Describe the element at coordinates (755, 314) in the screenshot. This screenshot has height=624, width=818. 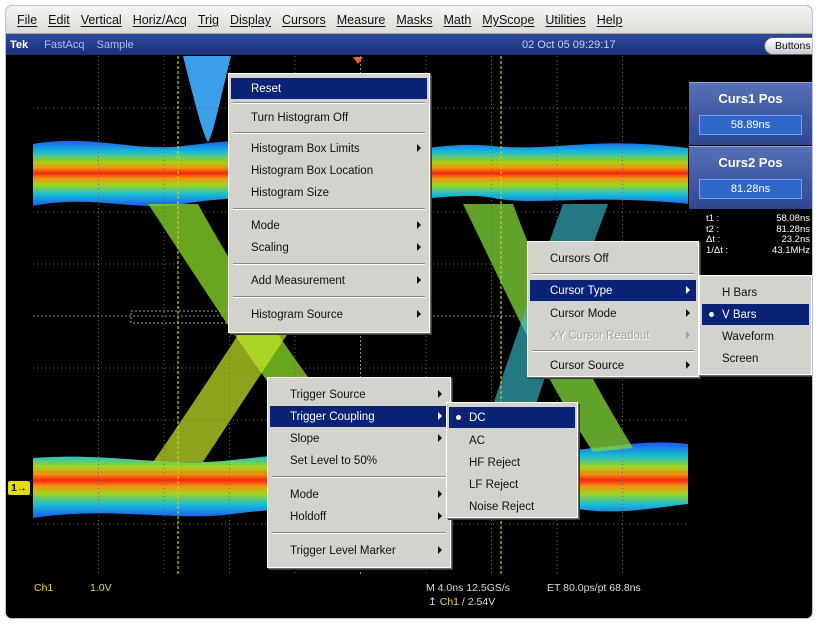
I see `menu-item-v-bars: V Bars` at that location.